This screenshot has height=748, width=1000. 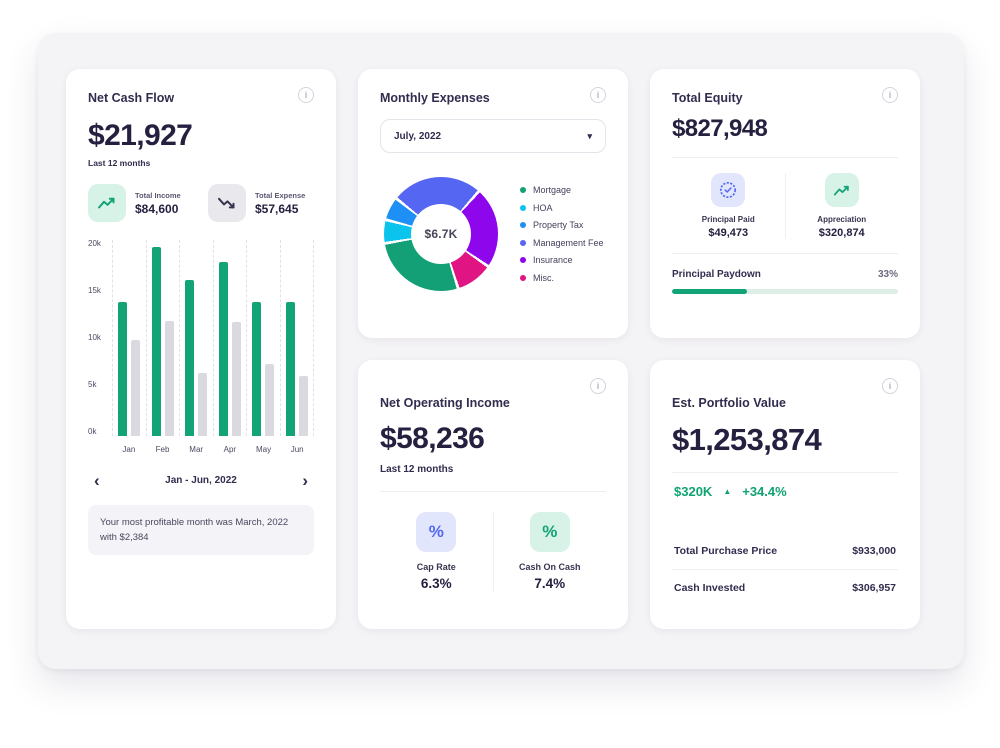 I want to click on y-tick-label: 5k, so click(x=92, y=384).